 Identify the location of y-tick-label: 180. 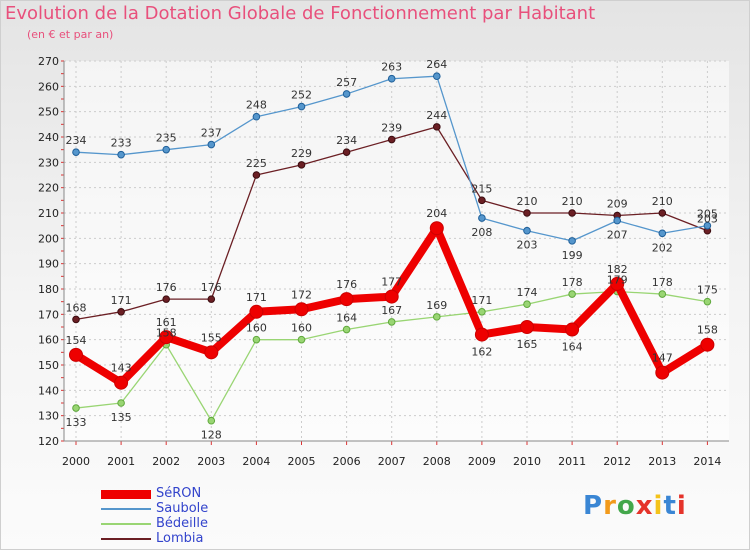
(48, 289).